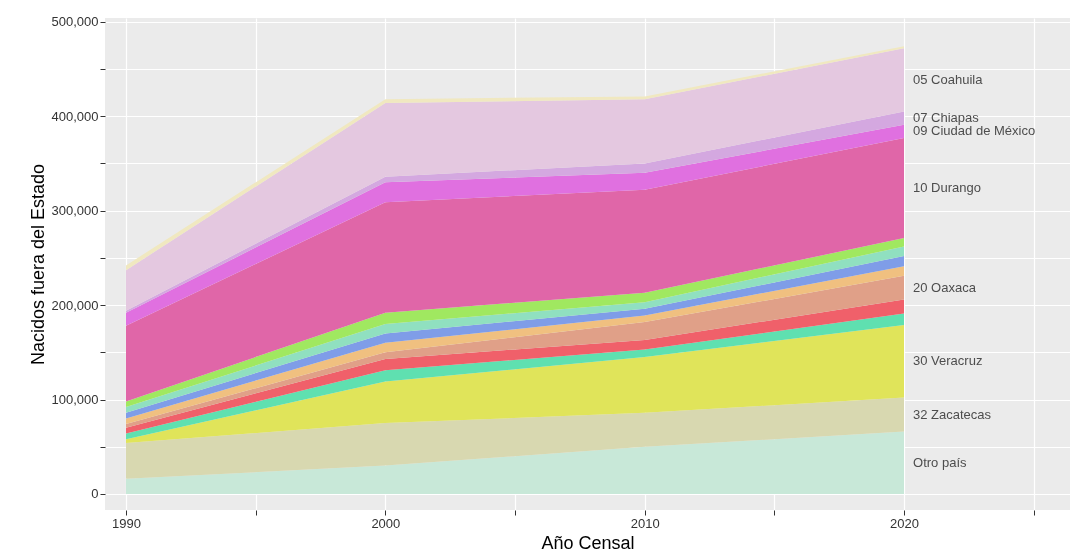 The image size is (1081, 556). Describe the element at coordinates (75, 211) in the screenshot. I see `y-tick-label: 300,000` at that location.